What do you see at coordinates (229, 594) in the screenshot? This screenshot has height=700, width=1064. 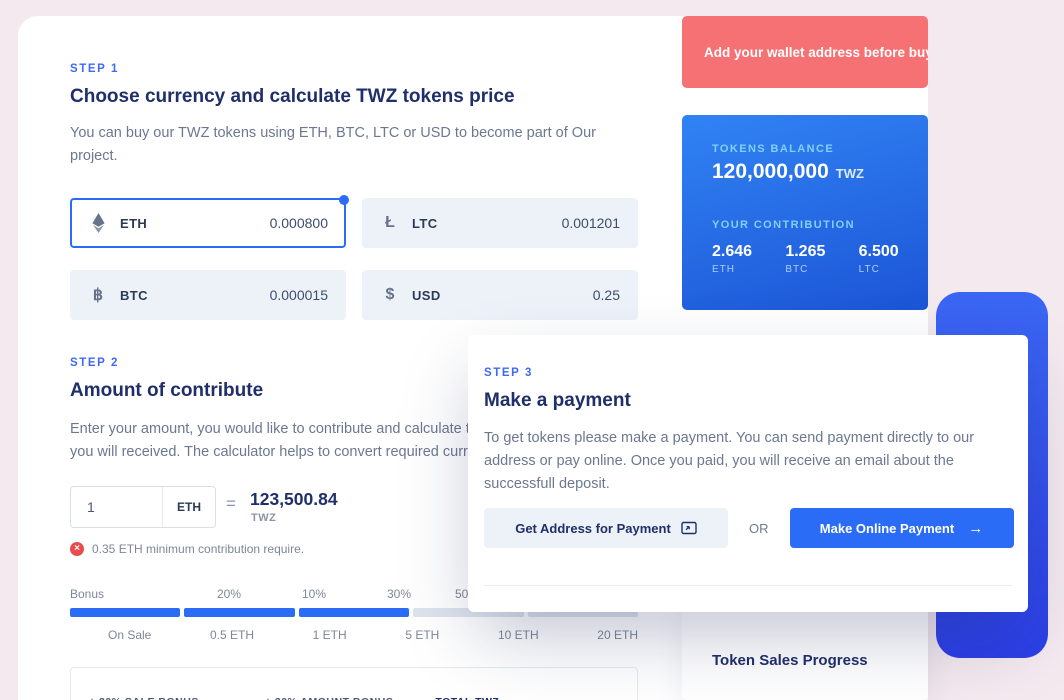 I see `bonus-percent: 20%` at bounding box center [229, 594].